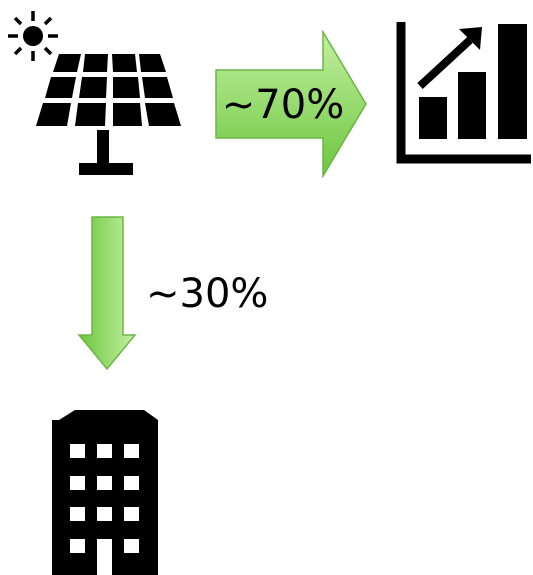  What do you see at coordinates (108, 114) in the screenshot?
I see `solar-panel-icon` at bounding box center [108, 114].